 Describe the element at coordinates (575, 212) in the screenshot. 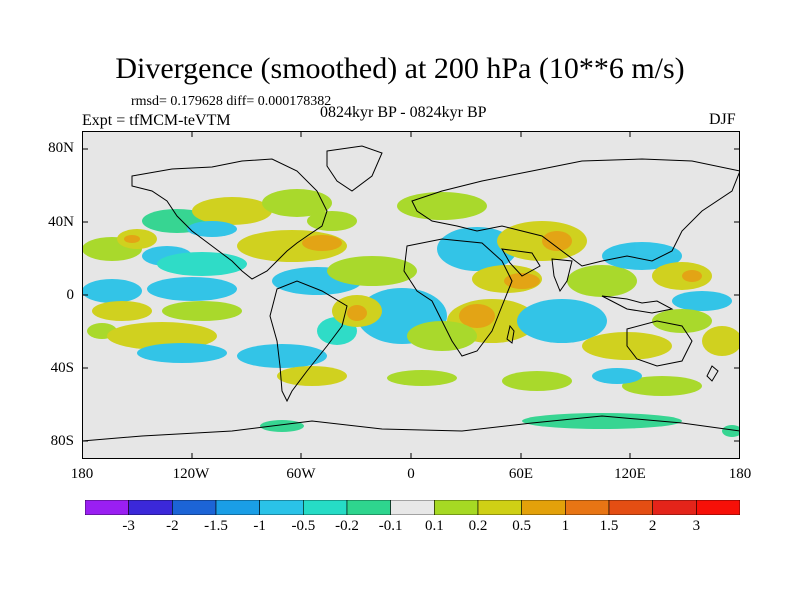

I see `coastline-eurasia` at that location.